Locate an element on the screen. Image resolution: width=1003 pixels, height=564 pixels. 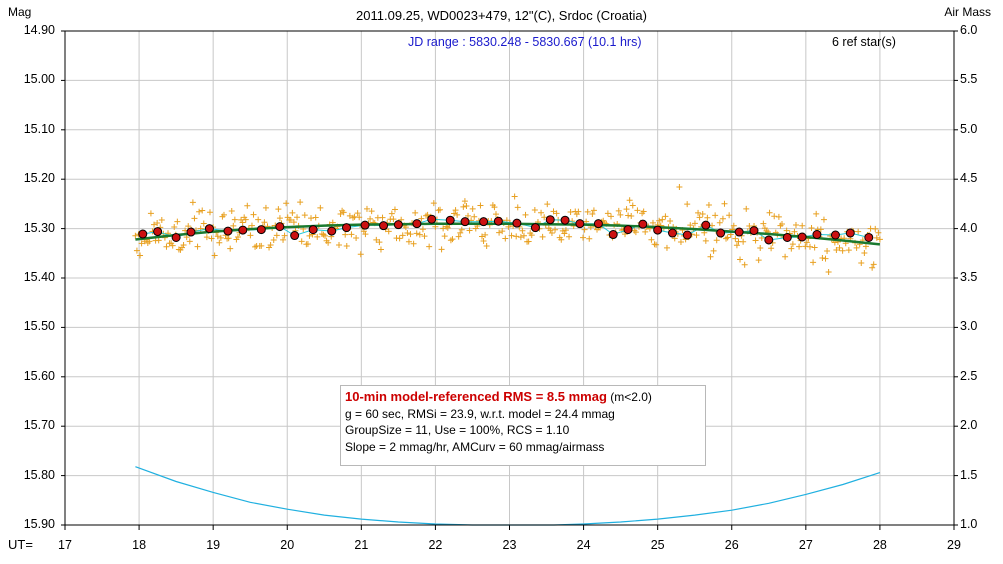
y-tick-label-right: 4.0 is located at coordinates (969, 227).